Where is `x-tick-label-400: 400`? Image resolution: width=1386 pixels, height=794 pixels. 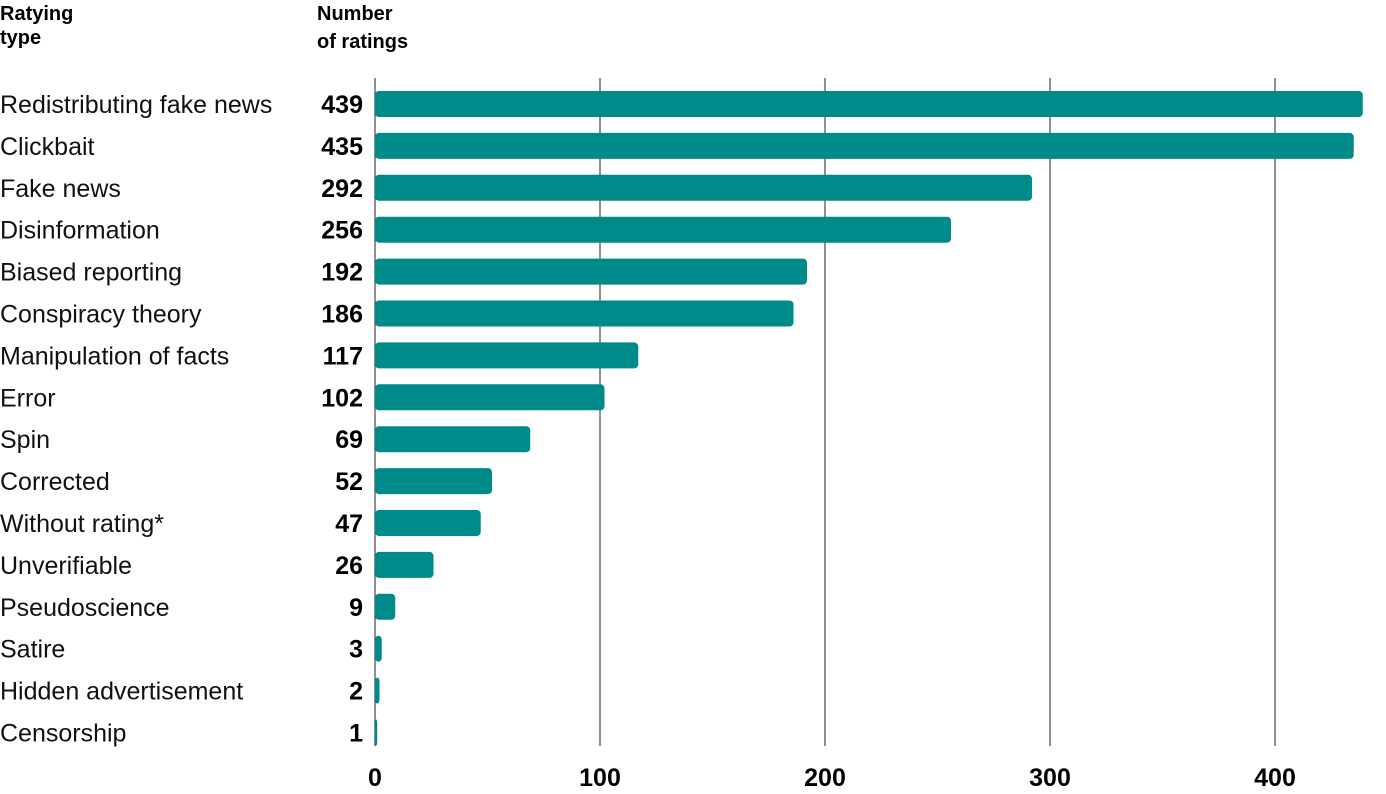
x-tick-label-400: 400 is located at coordinates (1275, 778).